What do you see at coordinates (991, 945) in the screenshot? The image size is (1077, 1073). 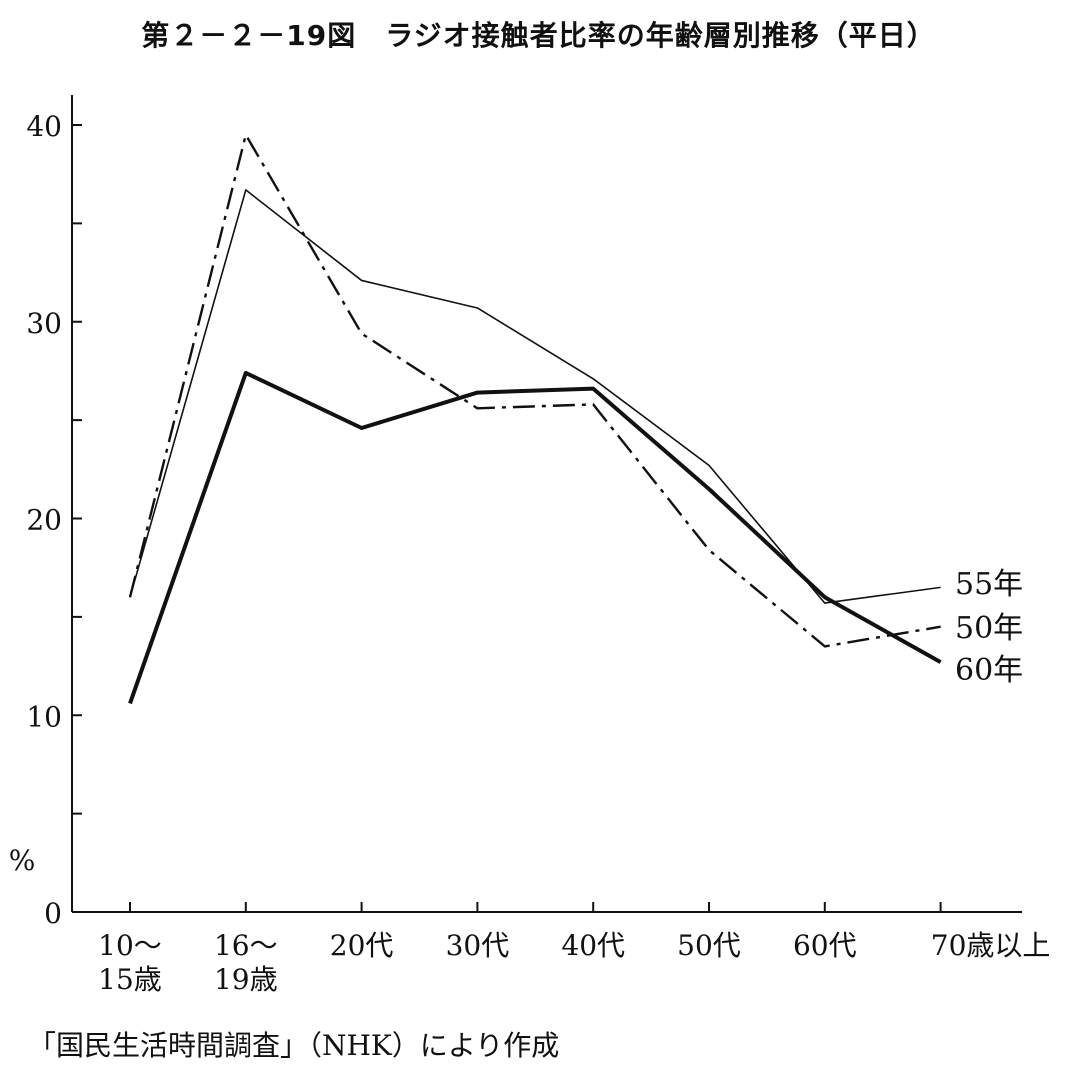 I see `x-tick-label: 70歳以上` at bounding box center [991, 945].